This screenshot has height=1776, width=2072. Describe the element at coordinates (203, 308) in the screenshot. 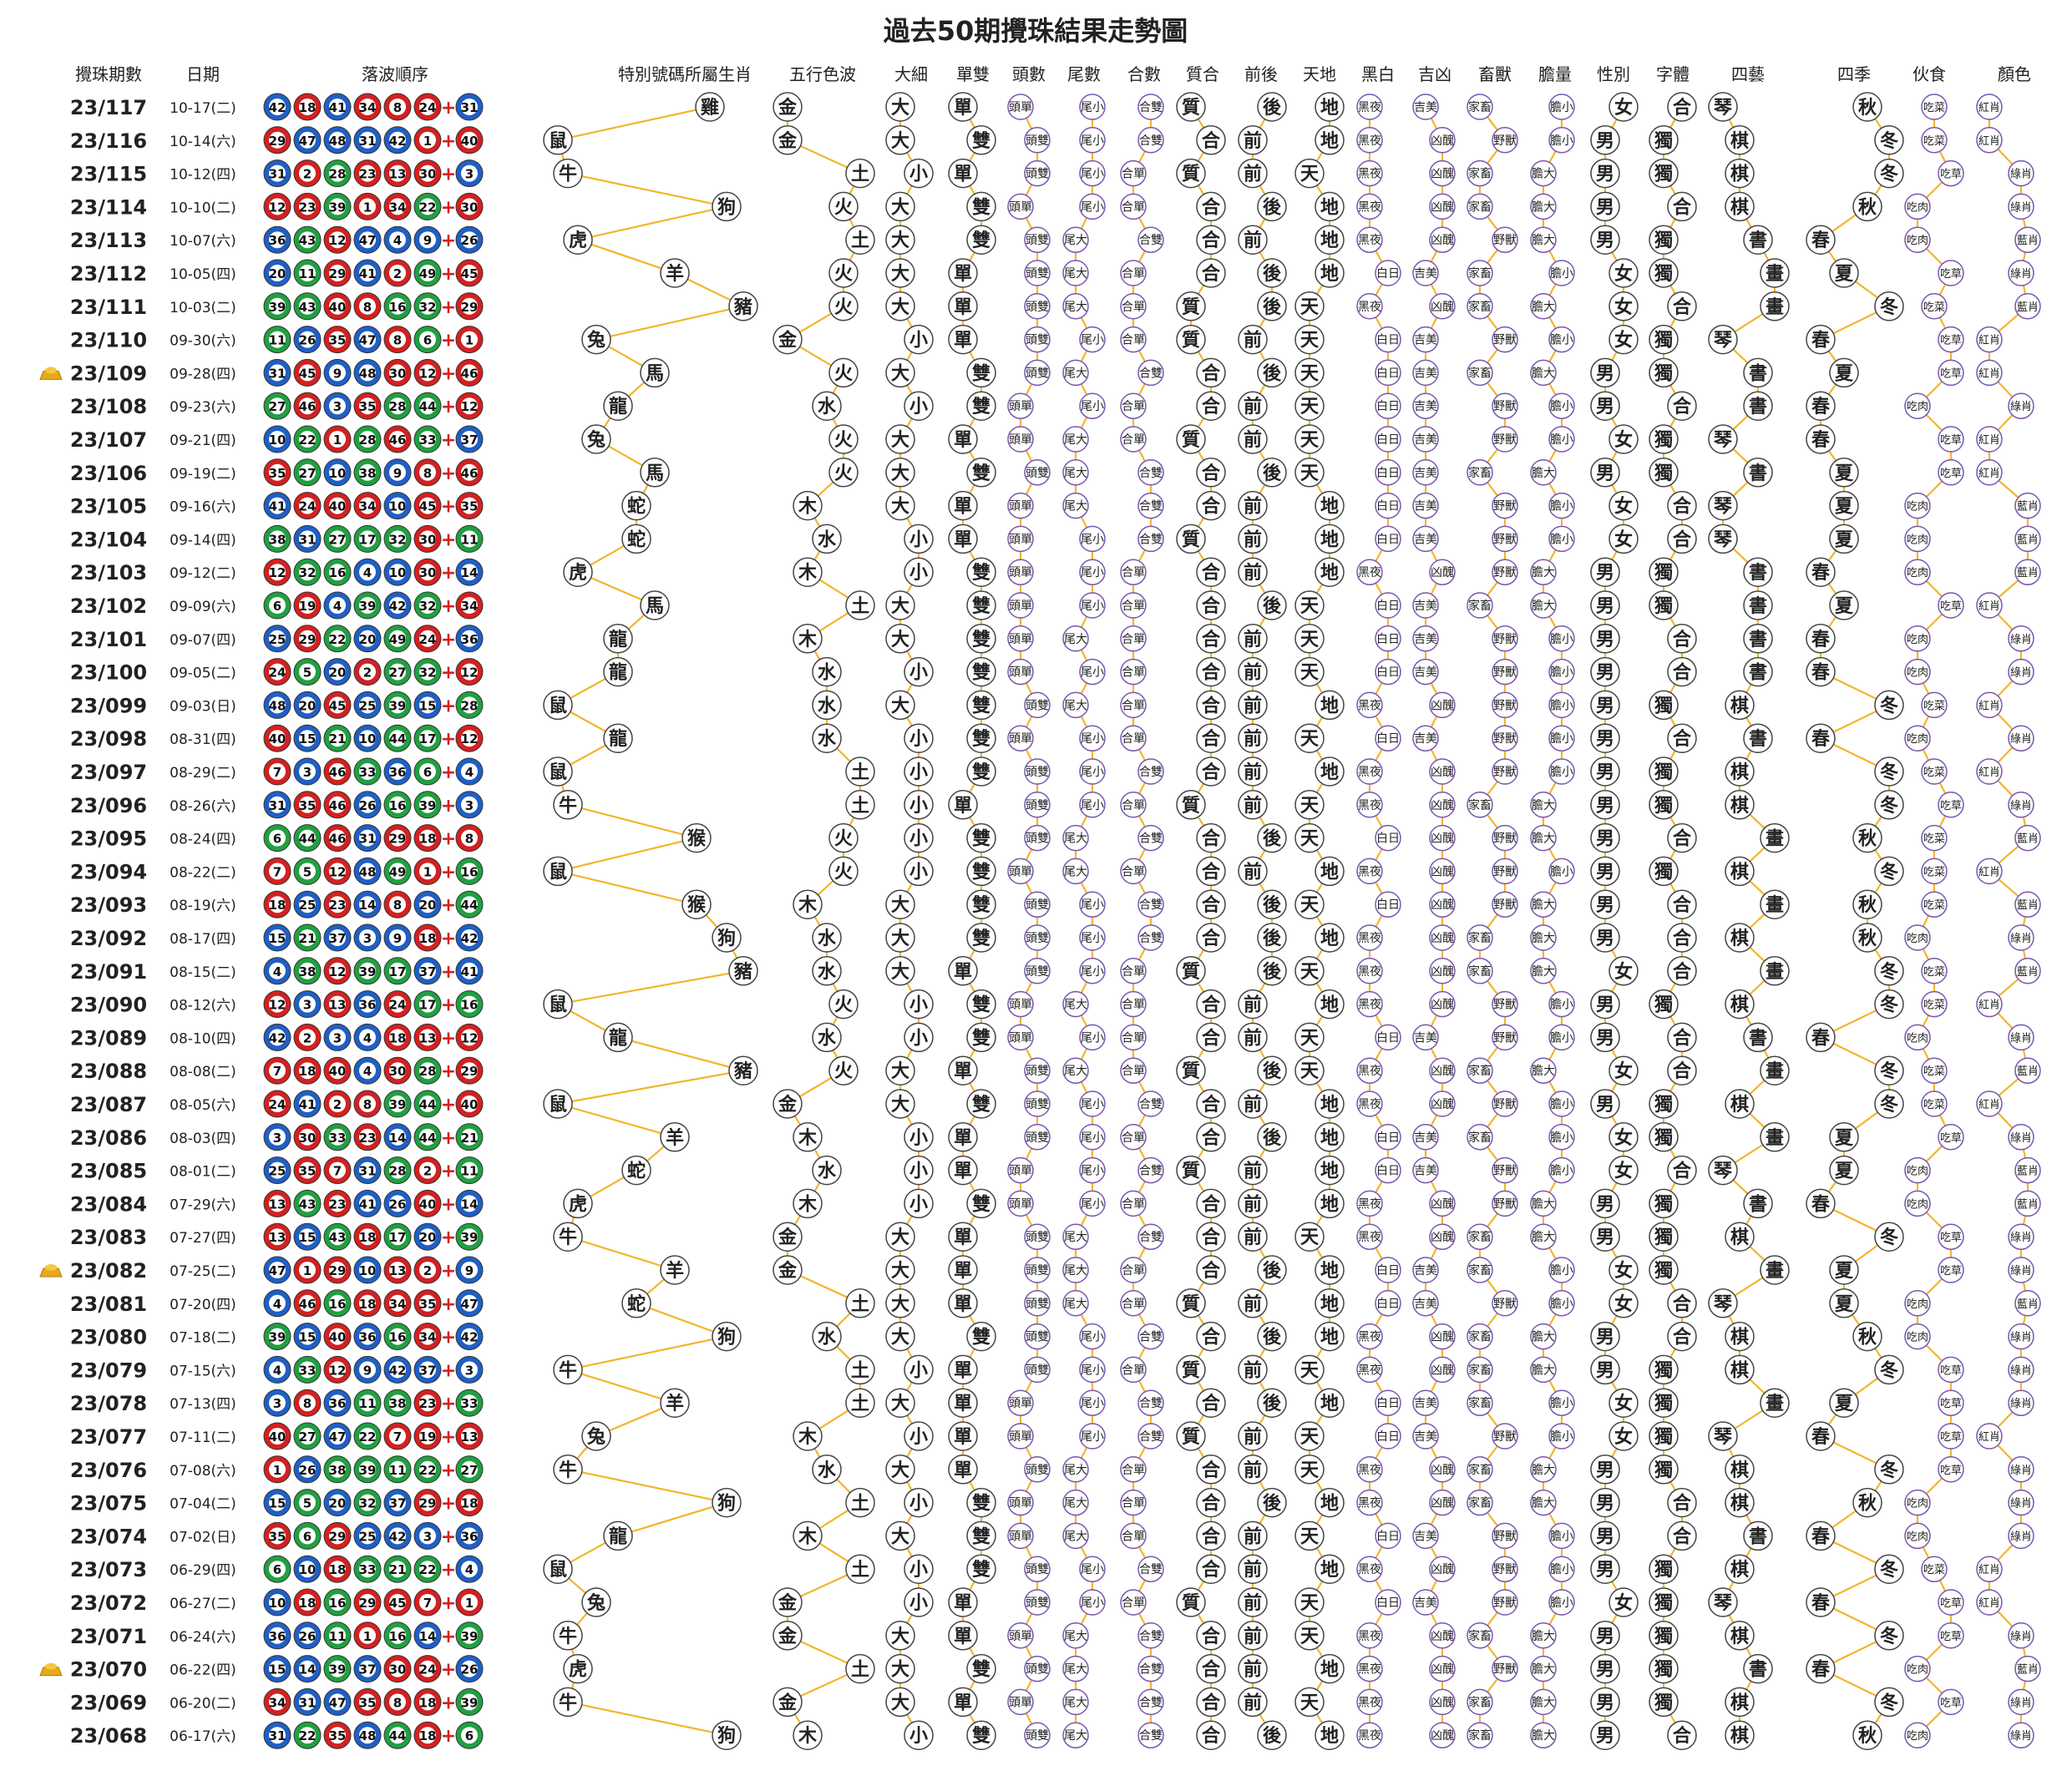

I see `date-label: 10-03(二)` at that location.